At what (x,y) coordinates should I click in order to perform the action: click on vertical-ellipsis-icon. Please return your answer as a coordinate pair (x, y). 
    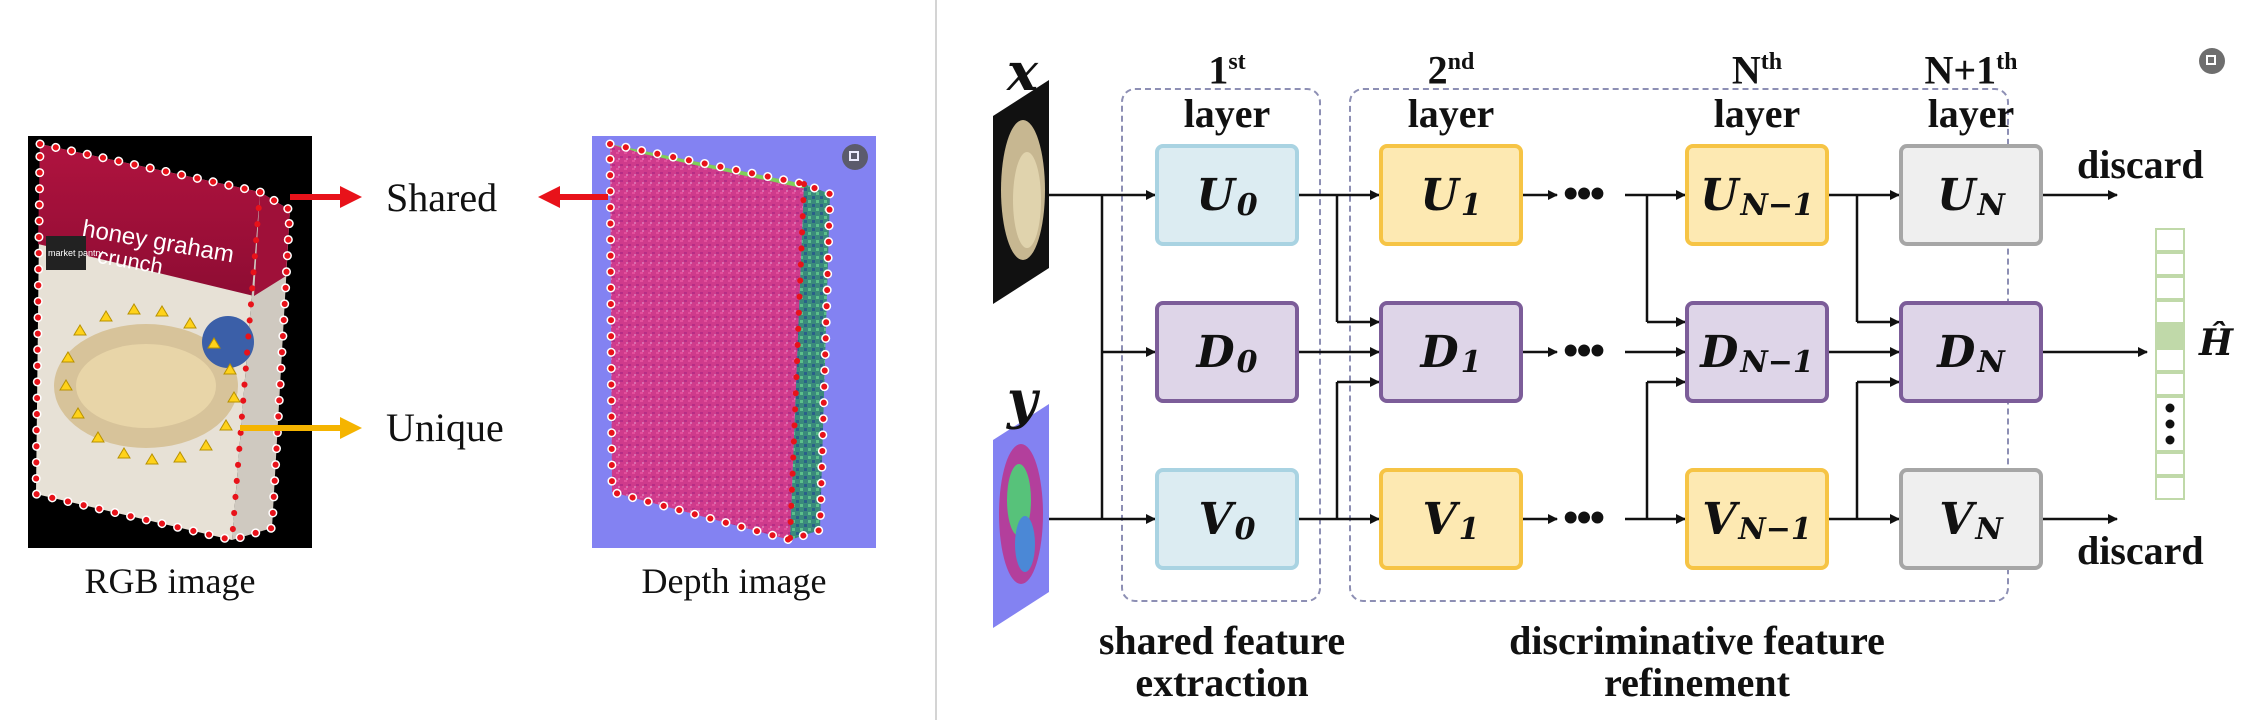
    Looking at the image, I should click on (2170, 424).